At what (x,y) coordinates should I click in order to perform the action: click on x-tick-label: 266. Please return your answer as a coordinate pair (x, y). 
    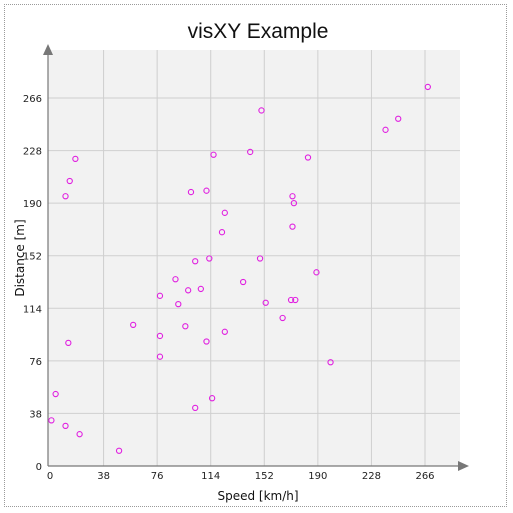
    Looking at the image, I should click on (424, 476).